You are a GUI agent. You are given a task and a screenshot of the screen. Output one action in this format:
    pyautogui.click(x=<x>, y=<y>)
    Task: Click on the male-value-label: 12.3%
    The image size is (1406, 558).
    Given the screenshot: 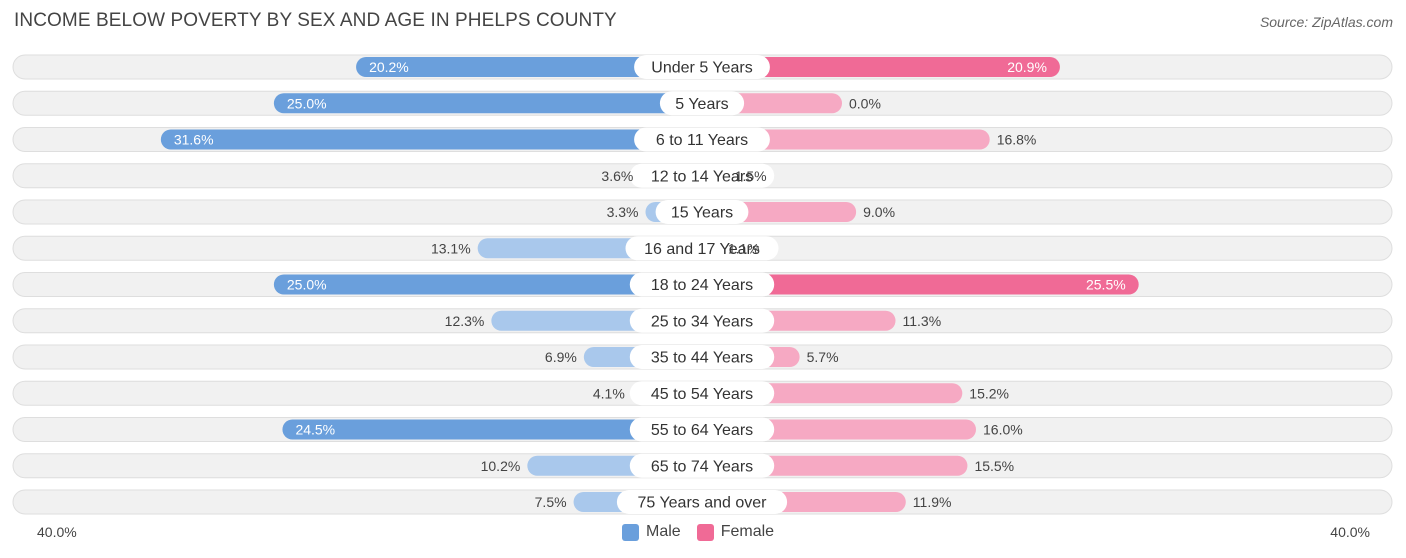 What is the action you would take?
    pyautogui.click(x=465, y=321)
    